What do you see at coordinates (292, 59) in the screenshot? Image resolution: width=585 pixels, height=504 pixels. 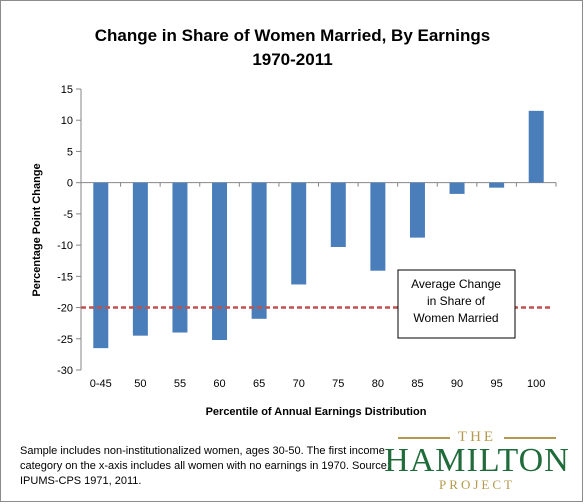 I see `chart-title-line-2: 1970-2011` at bounding box center [292, 59].